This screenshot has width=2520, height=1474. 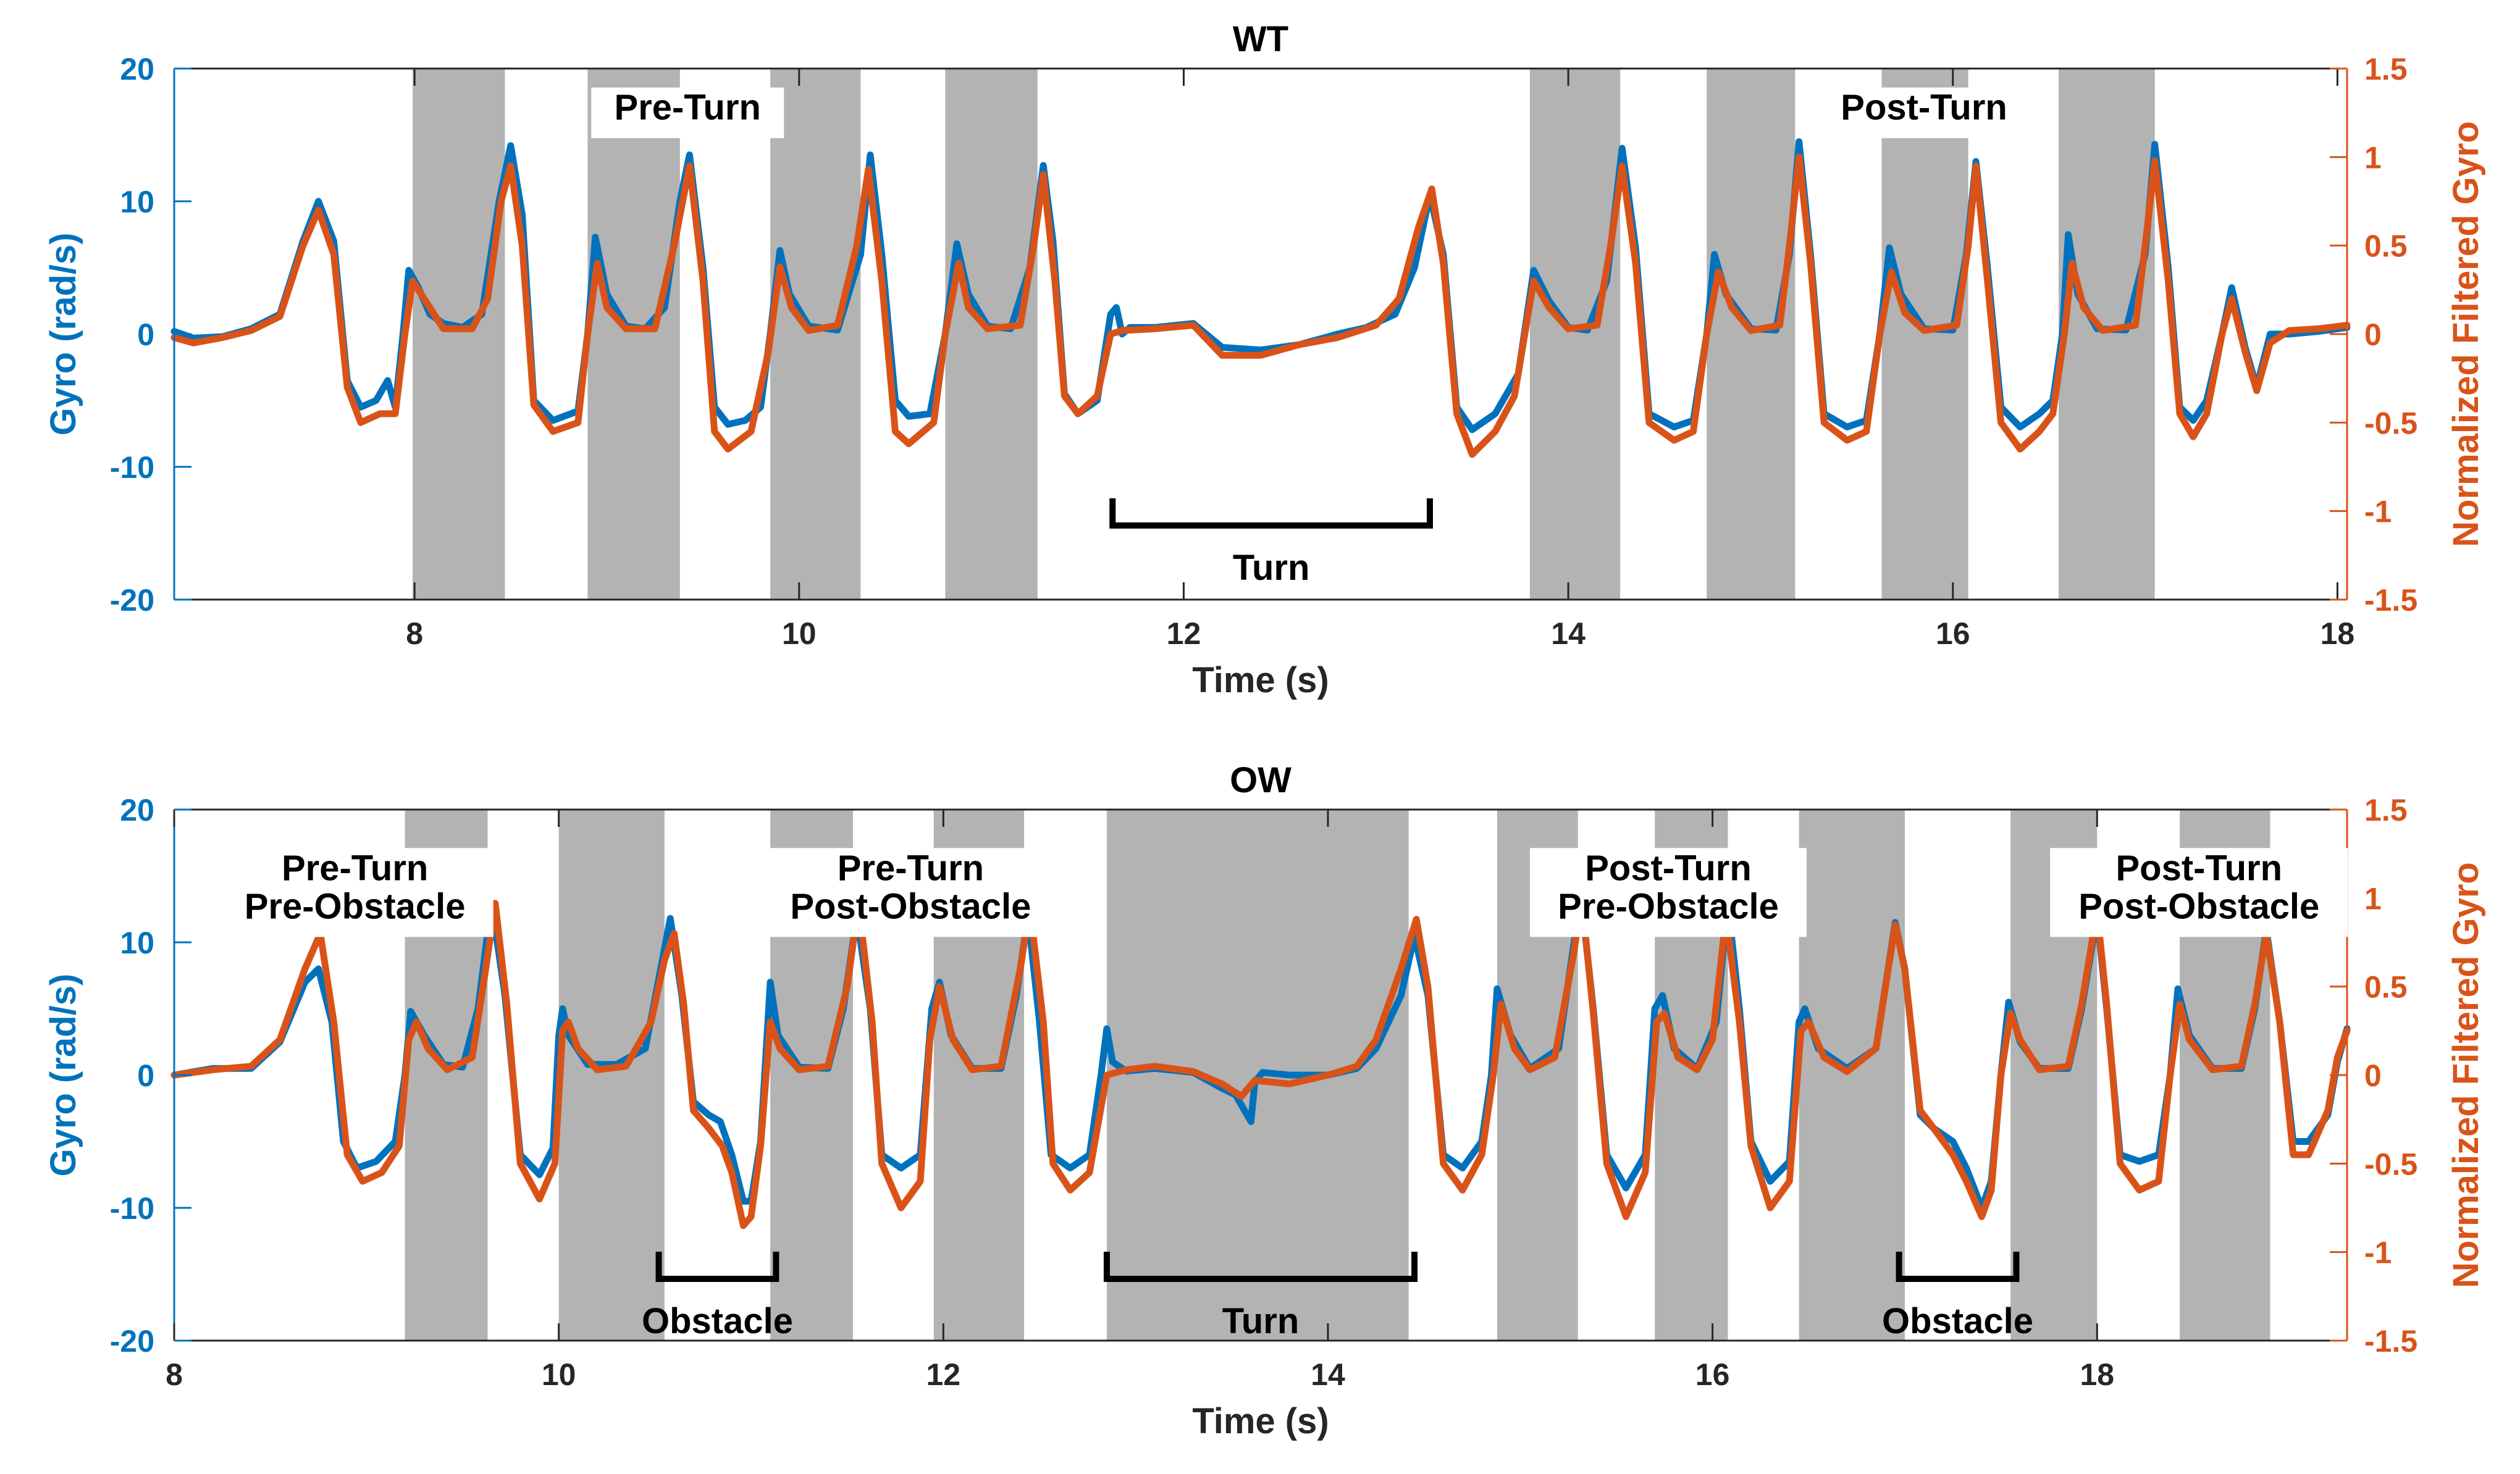 What do you see at coordinates (1260, 39) in the screenshot?
I see `chart-title: WT` at bounding box center [1260, 39].